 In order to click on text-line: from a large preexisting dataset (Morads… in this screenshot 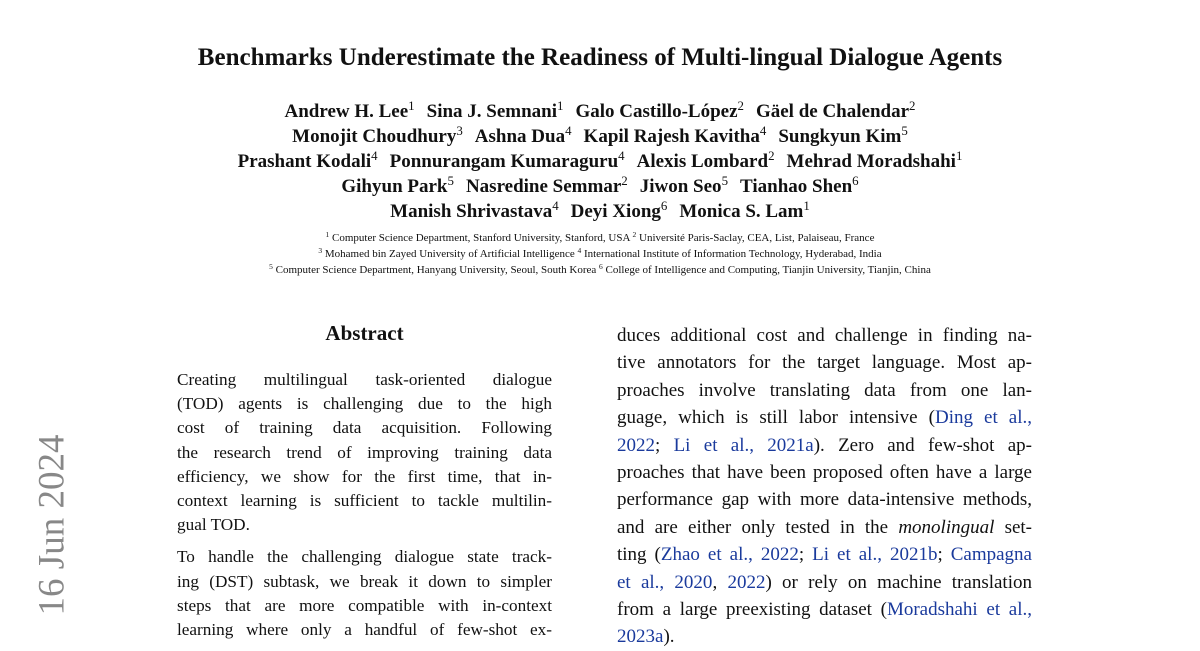, I will do `click(824, 609)`.